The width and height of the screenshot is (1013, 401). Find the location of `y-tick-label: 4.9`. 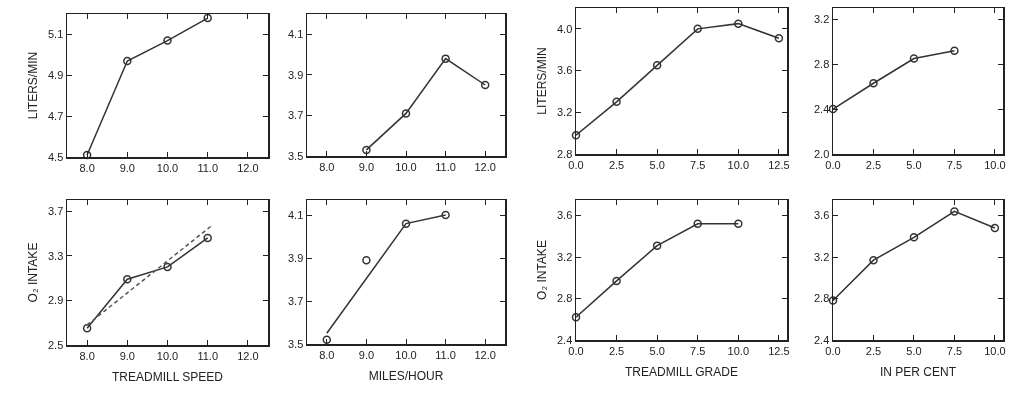

y-tick-label: 4.9 is located at coordinates (56, 75).